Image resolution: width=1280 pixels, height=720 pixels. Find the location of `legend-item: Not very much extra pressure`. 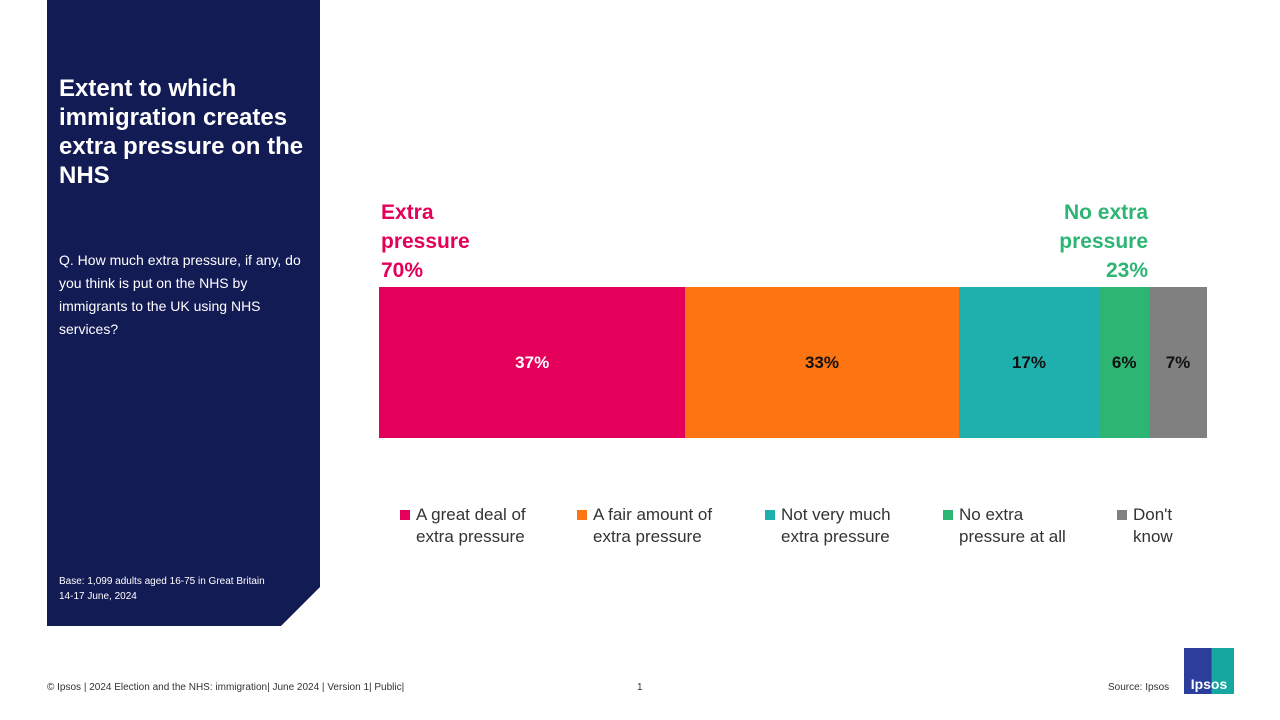

legend-item: Not very much extra pressure is located at coordinates (840, 526).